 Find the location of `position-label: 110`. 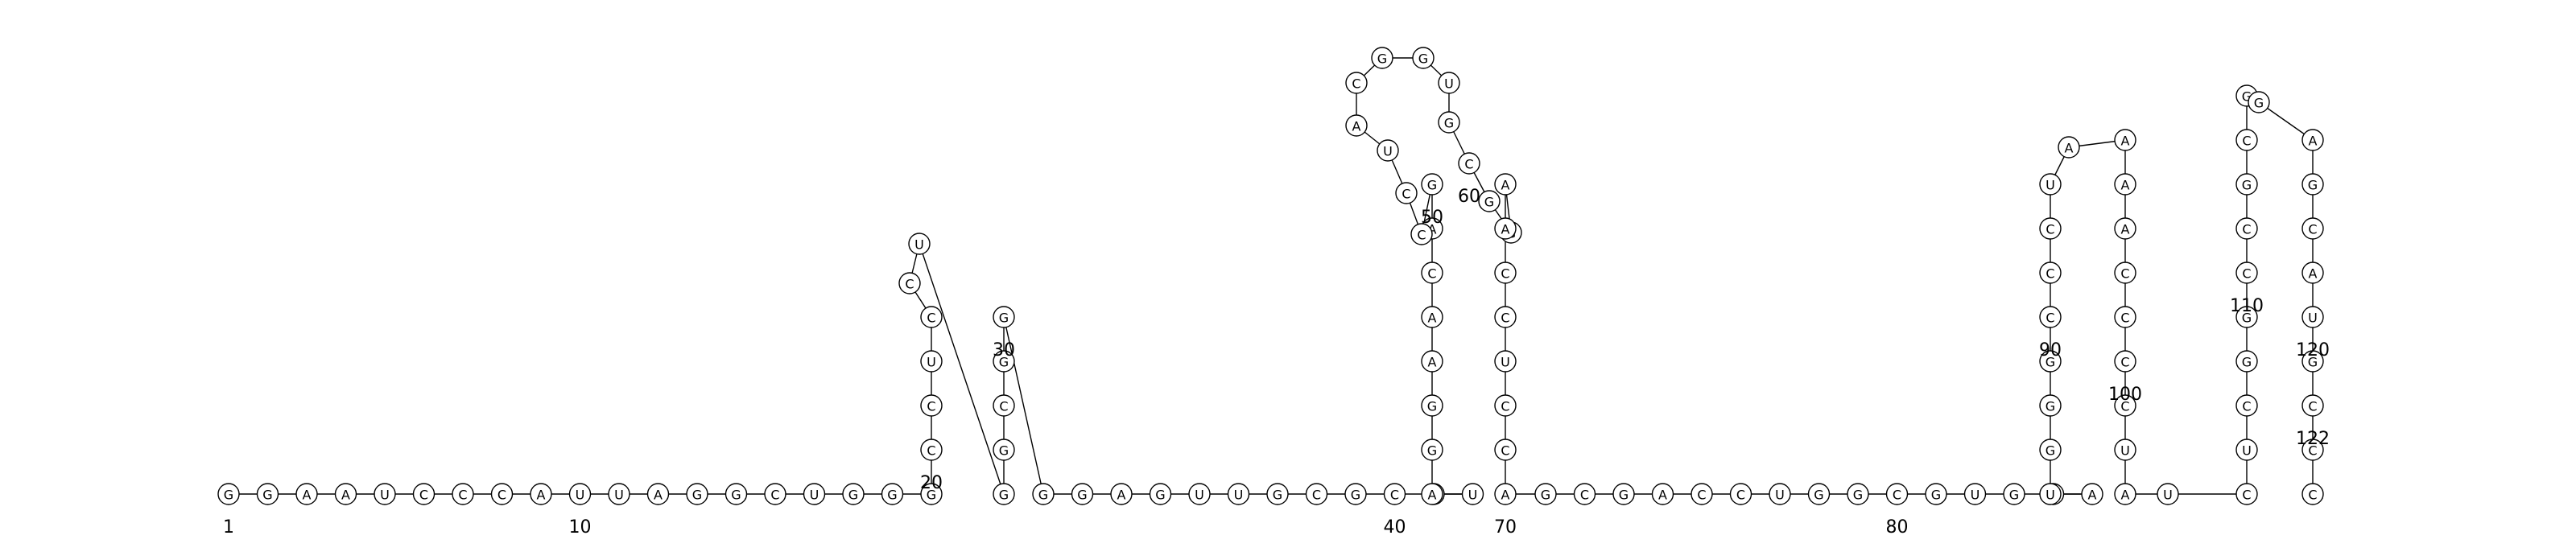

position-label: 110 is located at coordinates (2247, 306).